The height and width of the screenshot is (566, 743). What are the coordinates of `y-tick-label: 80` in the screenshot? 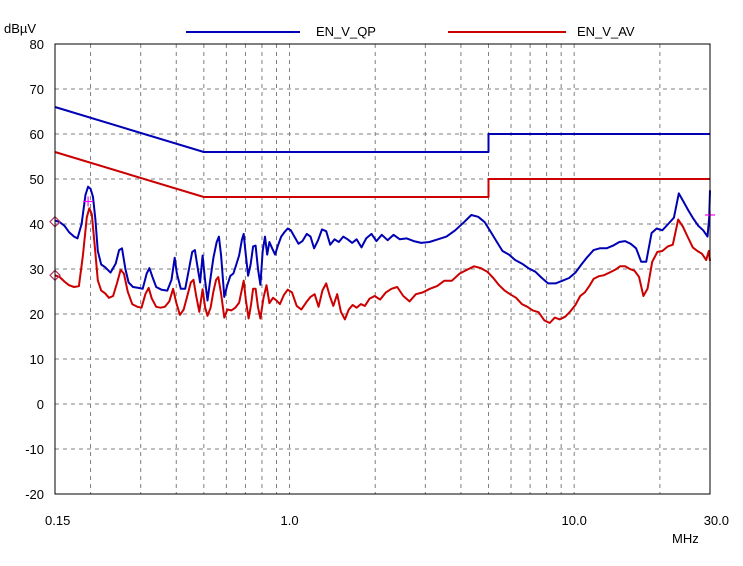 It's located at (37, 44).